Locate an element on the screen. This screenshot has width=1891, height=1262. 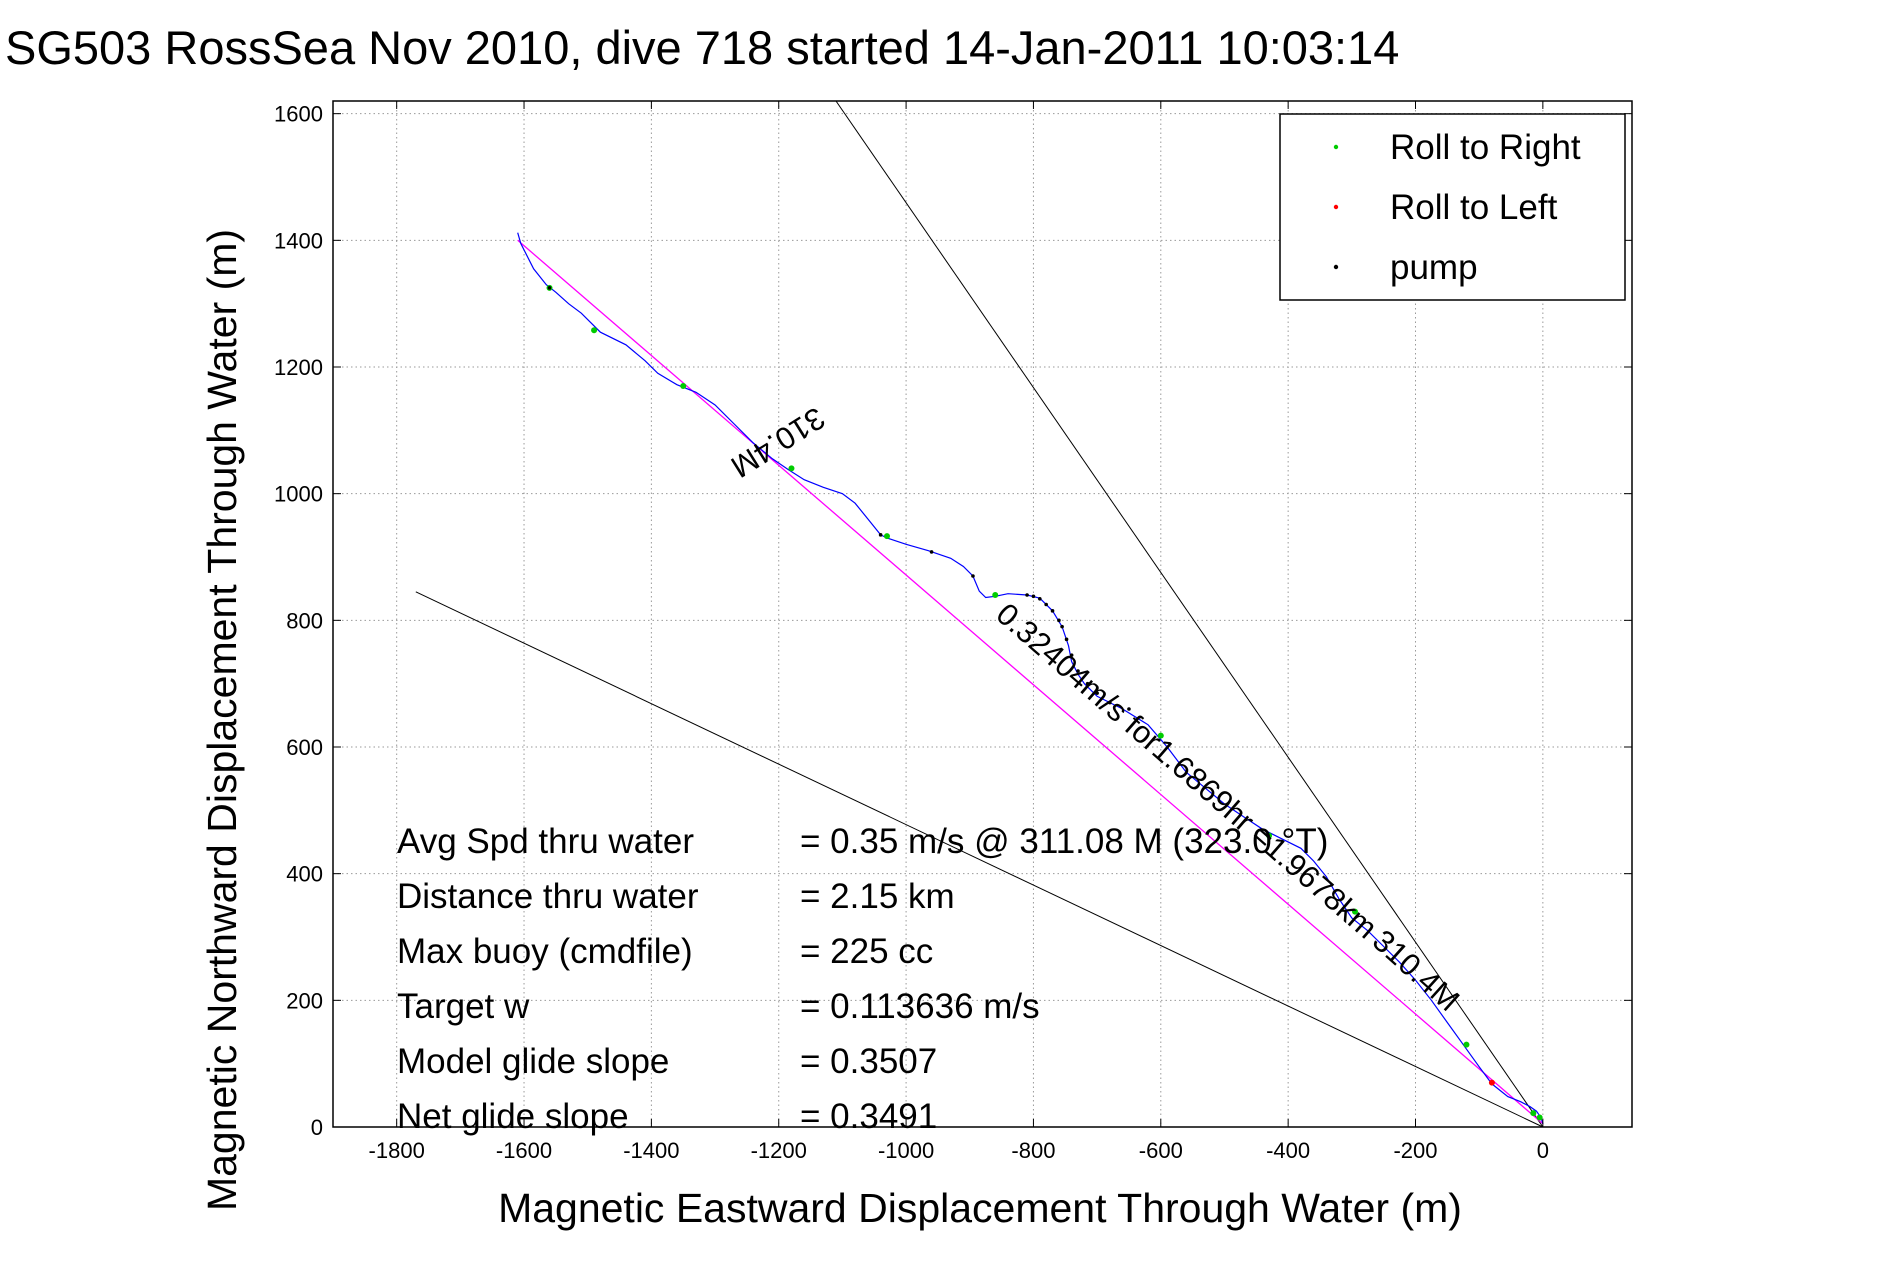
stat-label-0: Avg Spd thru water is located at coordinates (545, 841).